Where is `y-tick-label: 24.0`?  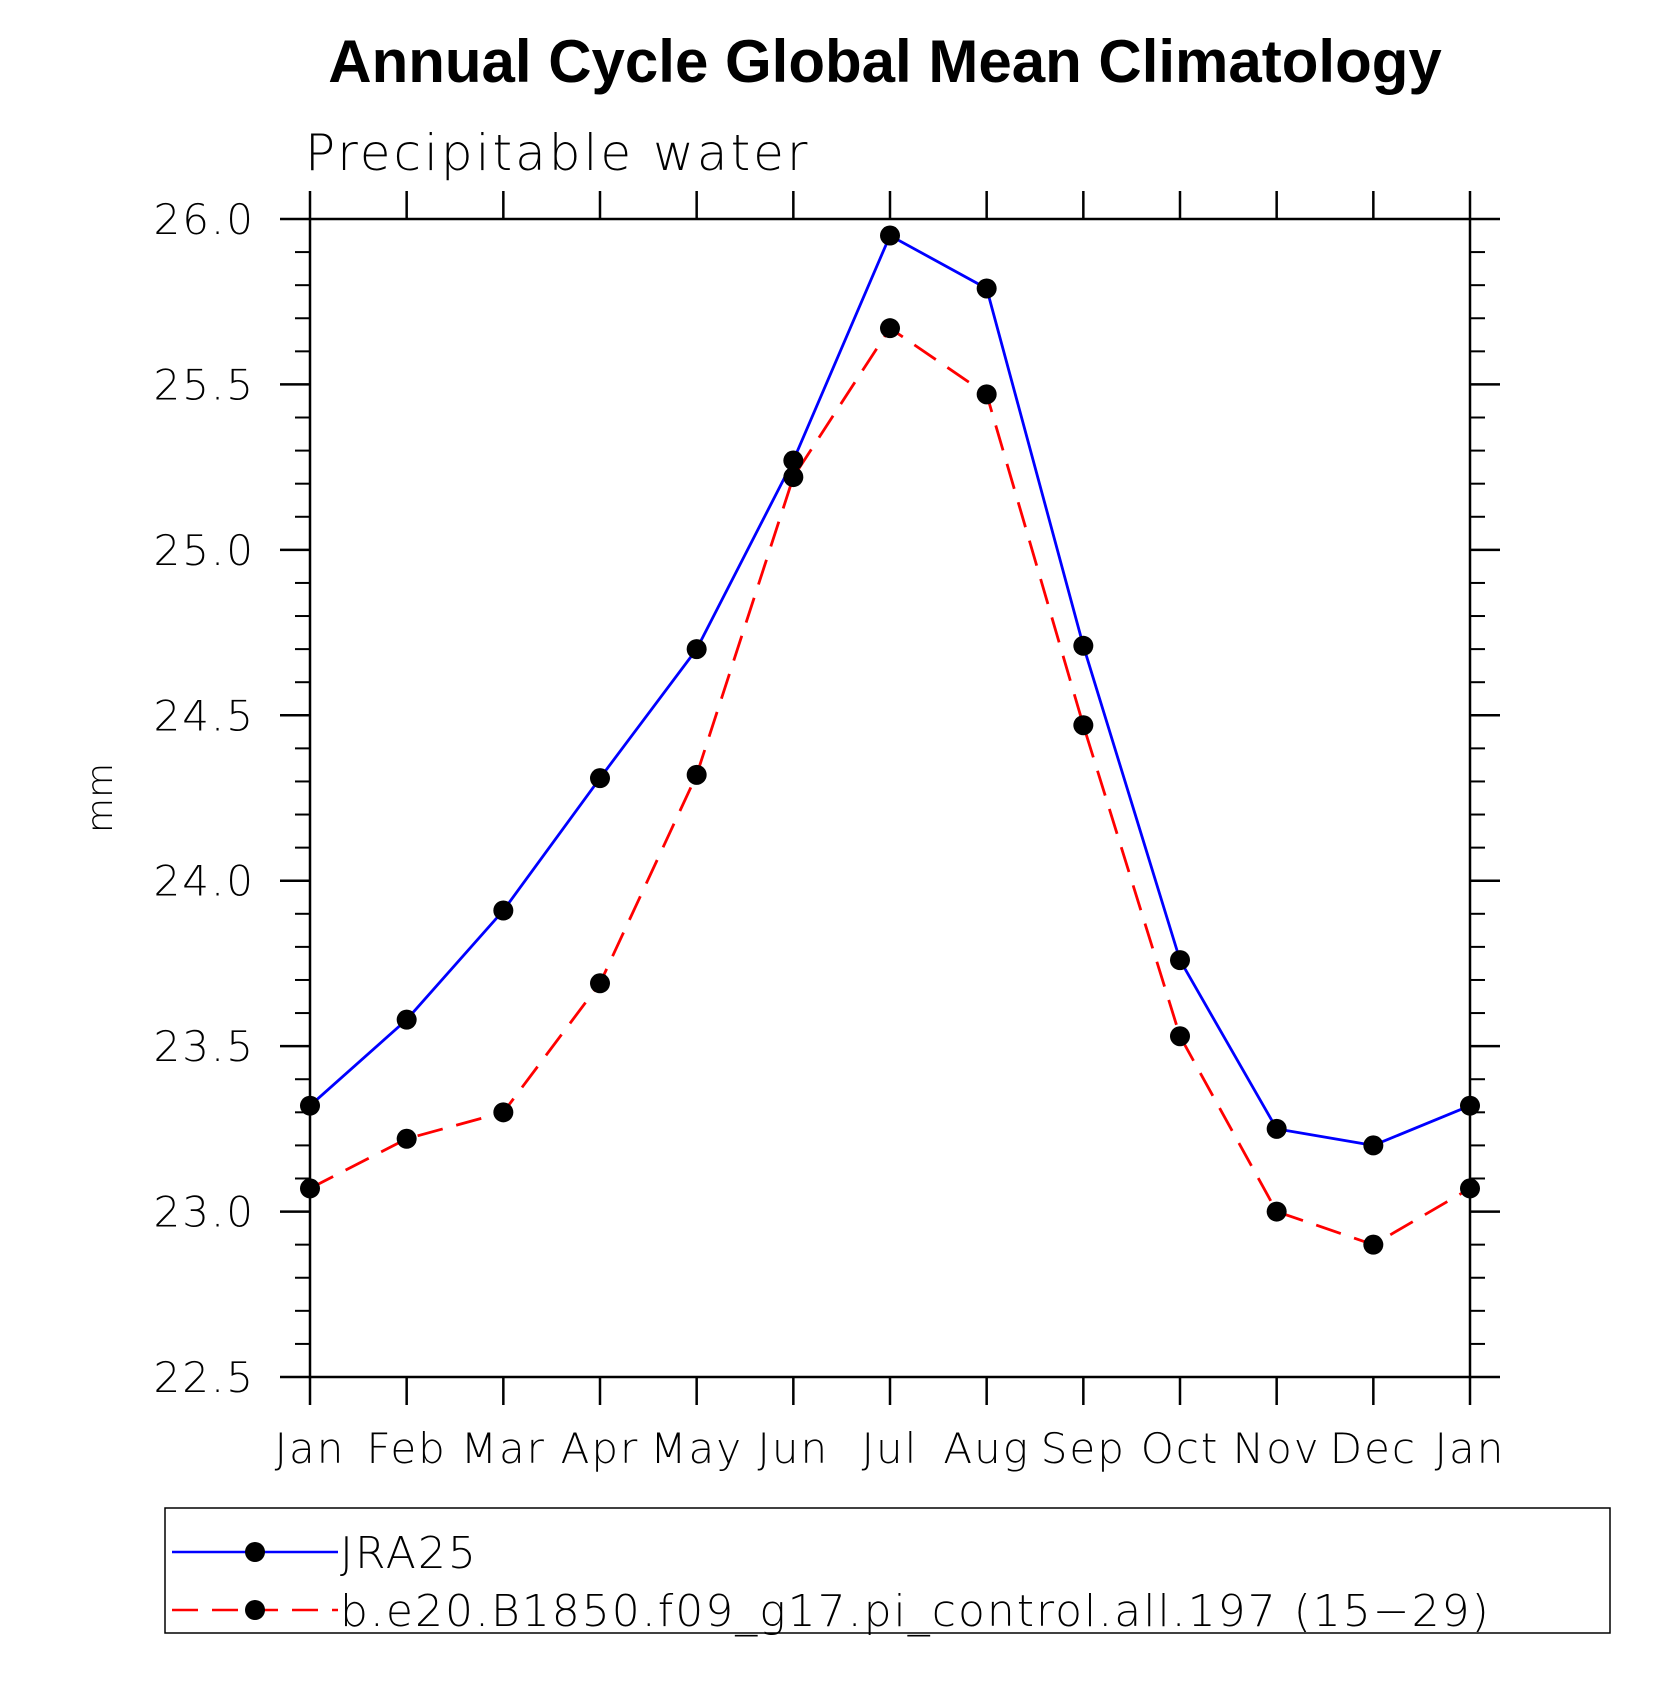
y-tick-label: 24.0 is located at coordinates (204, 881).